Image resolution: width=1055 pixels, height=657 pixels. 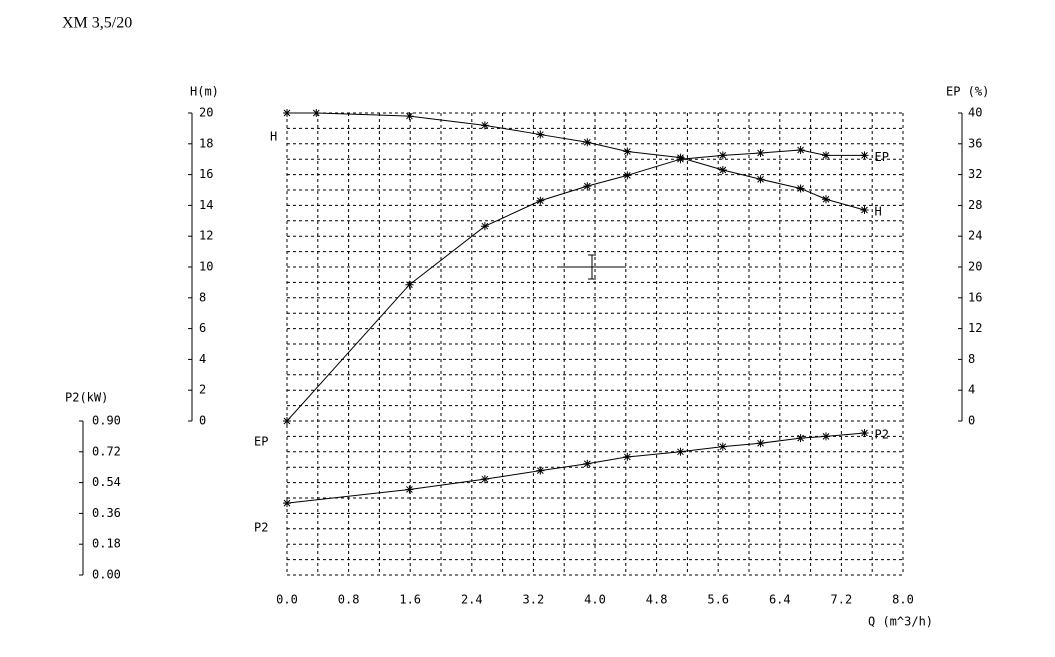 I want to click on y2-tick-label: 36, so click(x=975, y=143).